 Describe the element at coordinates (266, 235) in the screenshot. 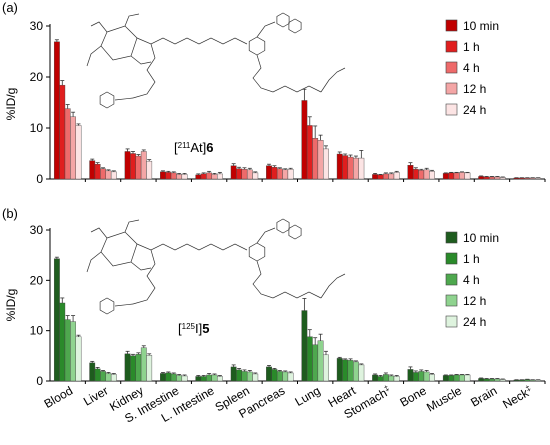

I see `chain` at that location.